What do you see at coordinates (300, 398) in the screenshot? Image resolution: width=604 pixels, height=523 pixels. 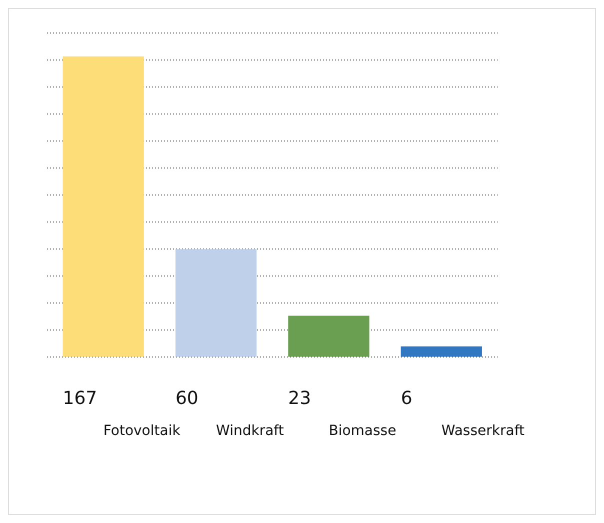 I see `data-label: 23` at bounding box center [300, 398].